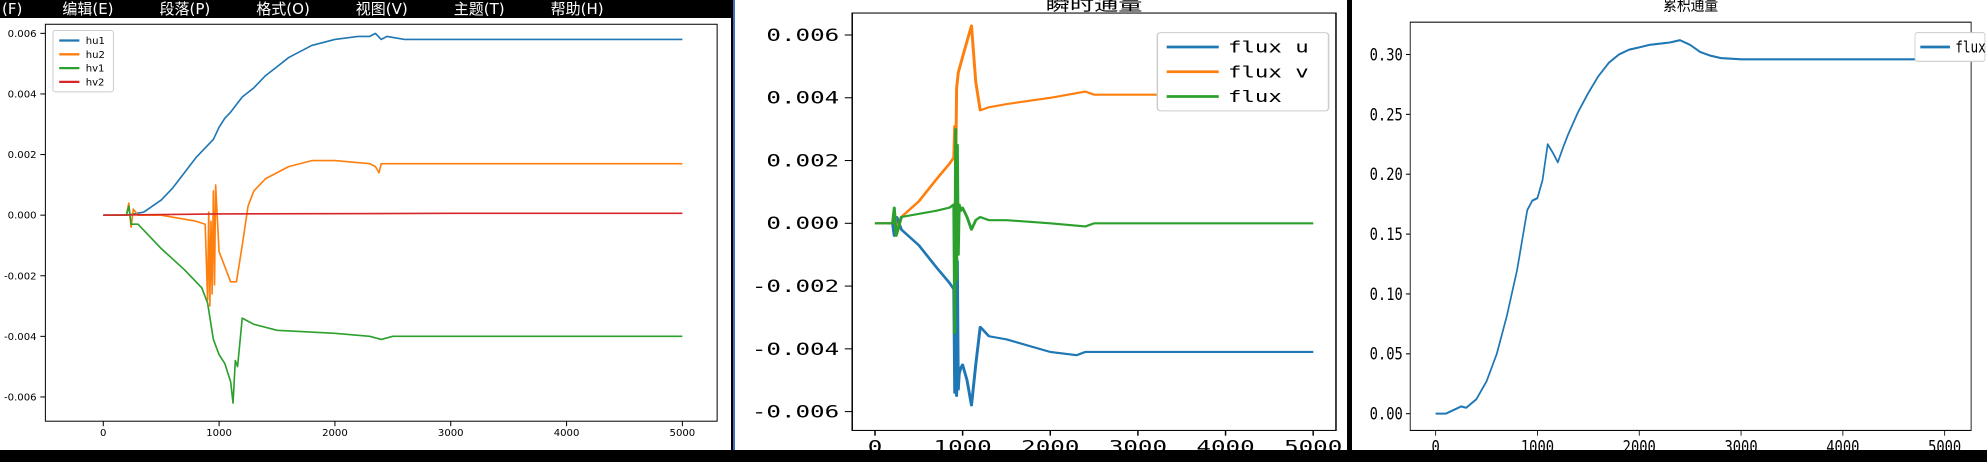 The image size is (1987, 462). I want to click on chart-title: 瞬时通量, so click(1094, 7).